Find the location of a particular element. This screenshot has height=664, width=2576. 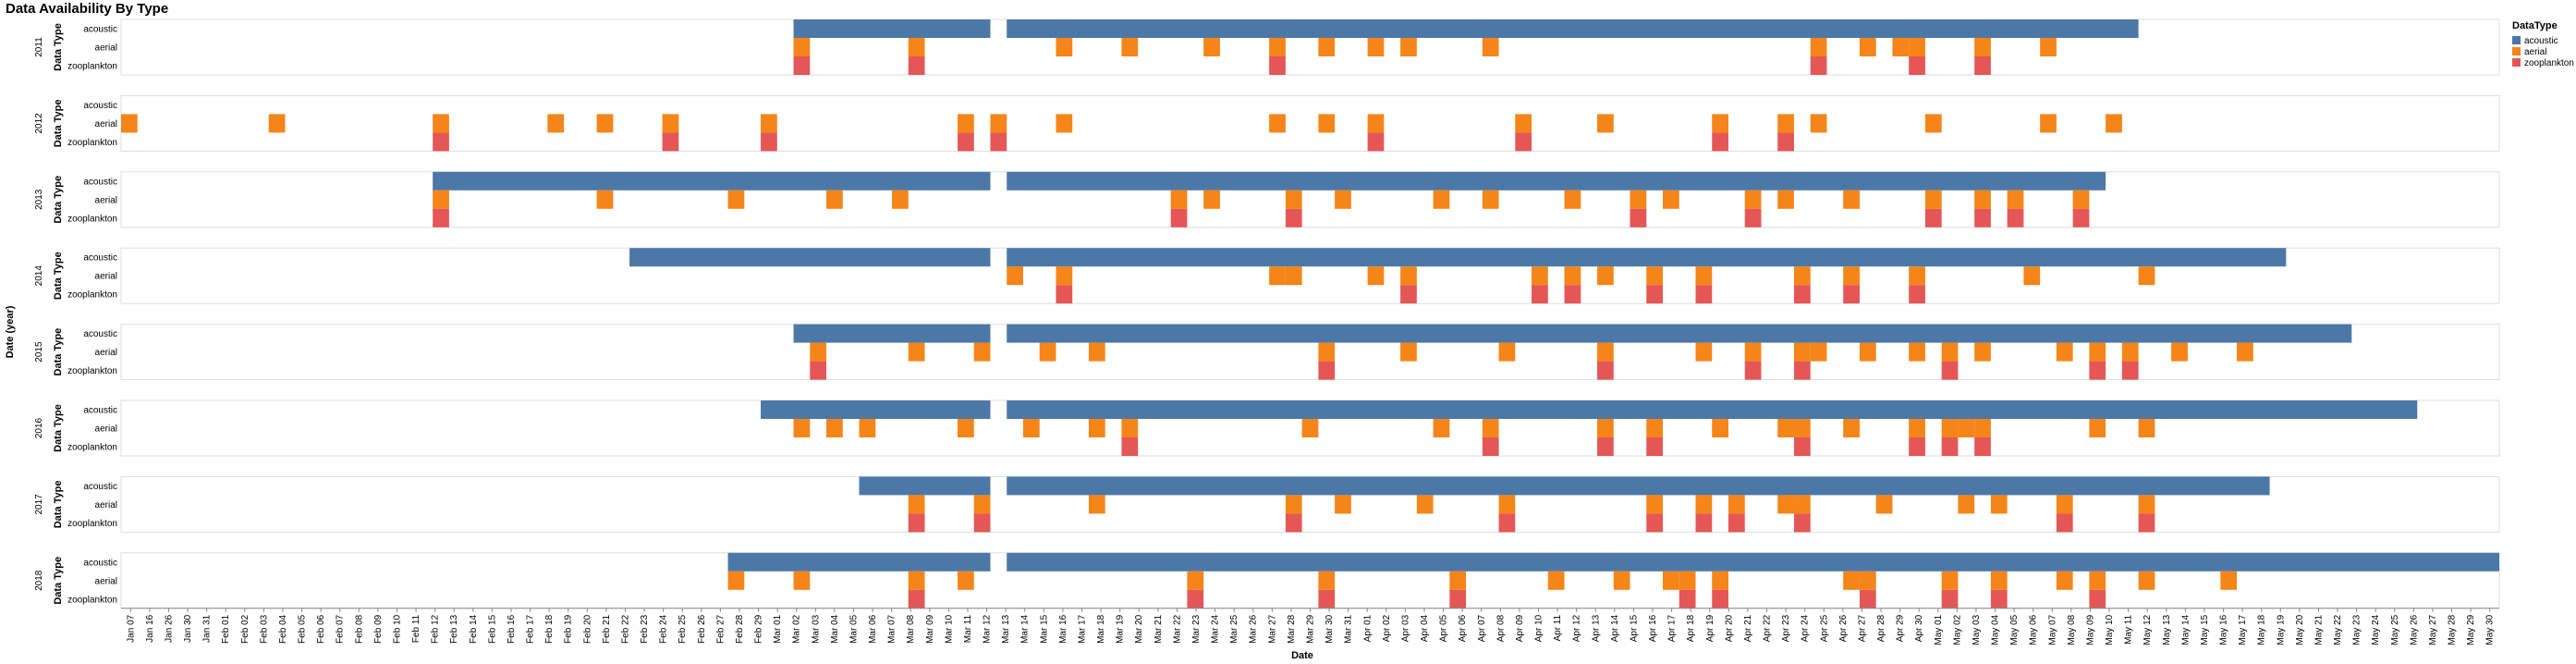

x-tick-label: Feb 01 is located at coordinates (226, 629).